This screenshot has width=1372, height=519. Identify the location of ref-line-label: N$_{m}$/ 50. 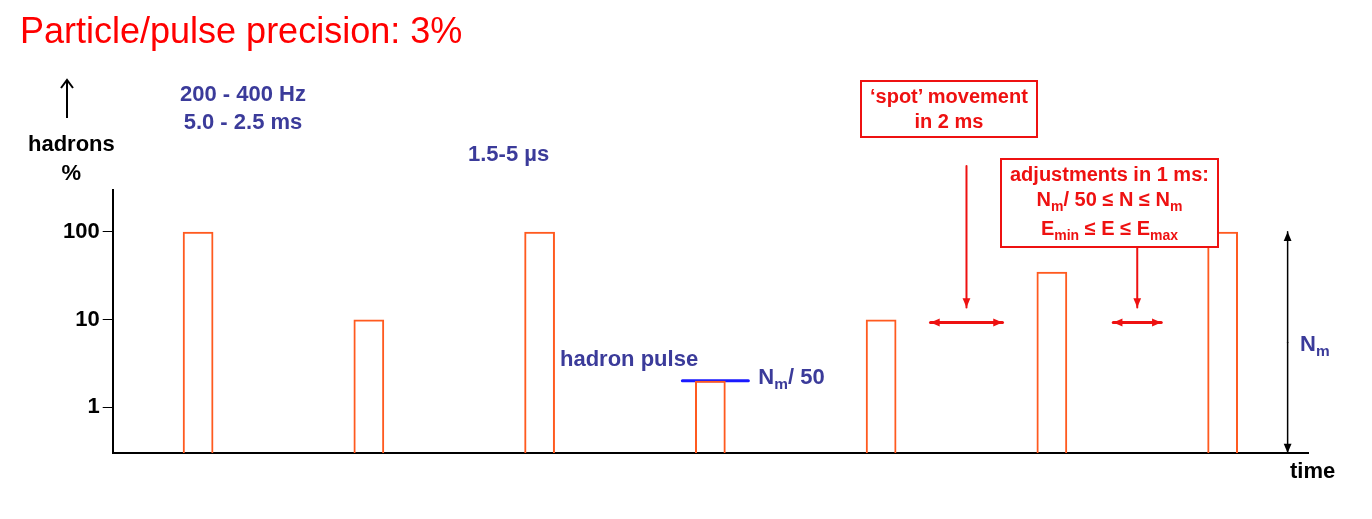
(791, 378).